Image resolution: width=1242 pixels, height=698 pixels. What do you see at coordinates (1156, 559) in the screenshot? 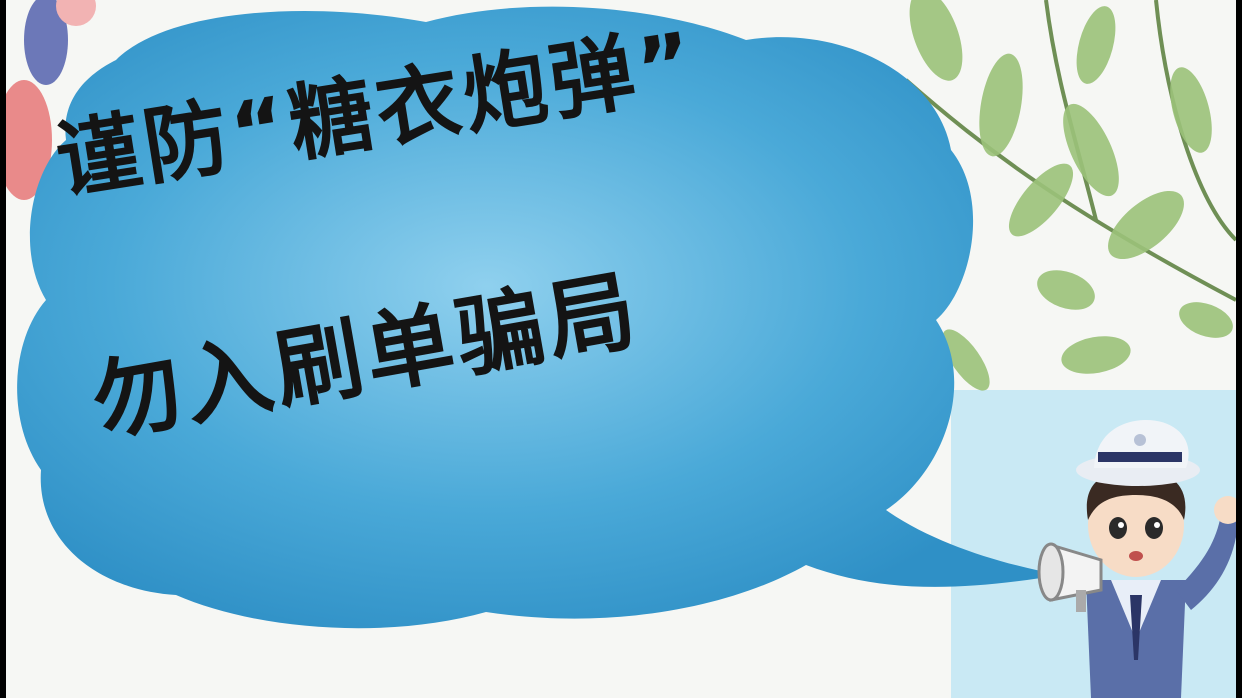
I see `police-officer-icon` at bounding box center [1156, 559].